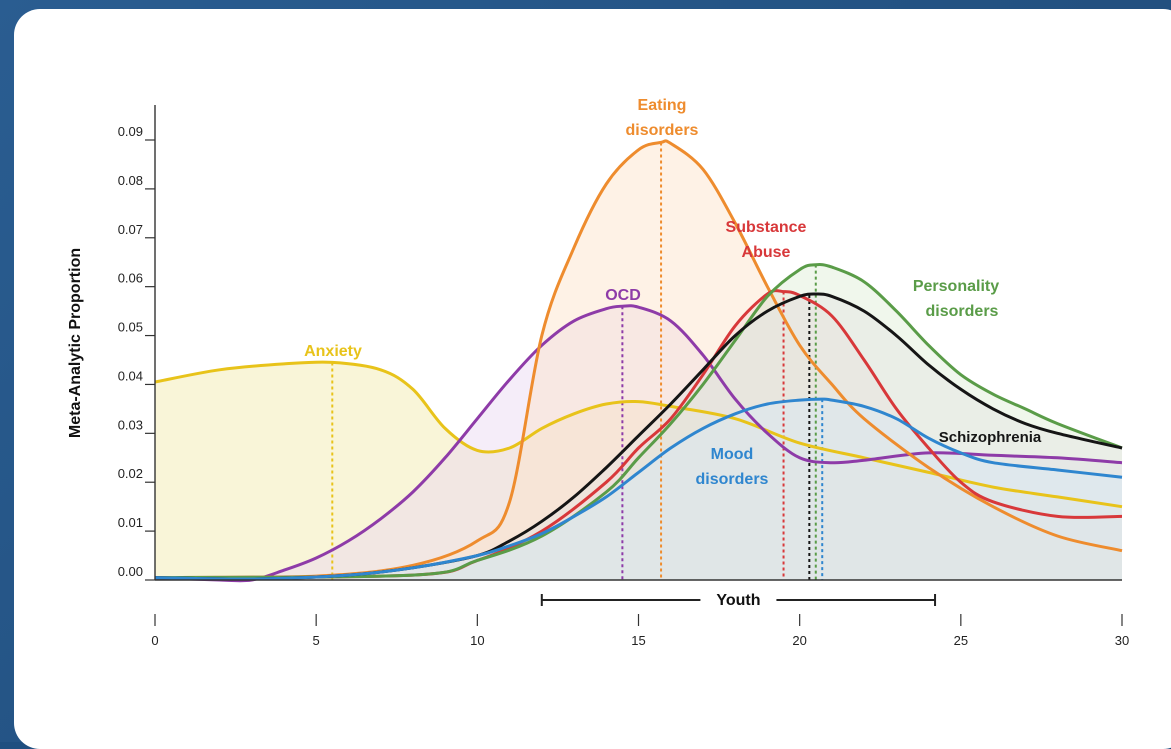 This screenshot has height=749, width=1171. Describe the element at coordinates (130, 180) in the screenshot. I see `y-tick-label: 0.08` at that location.